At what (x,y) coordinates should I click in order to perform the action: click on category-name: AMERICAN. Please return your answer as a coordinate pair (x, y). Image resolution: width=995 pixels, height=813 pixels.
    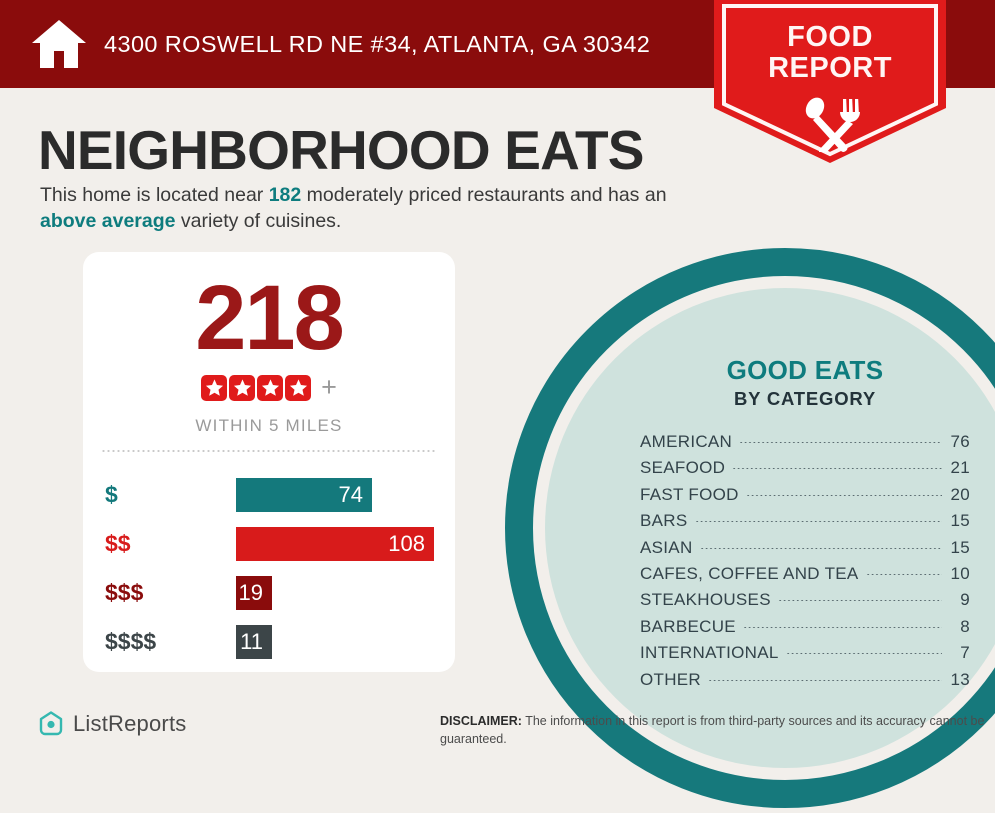
    Looking at the image, I should click on (686, 441).